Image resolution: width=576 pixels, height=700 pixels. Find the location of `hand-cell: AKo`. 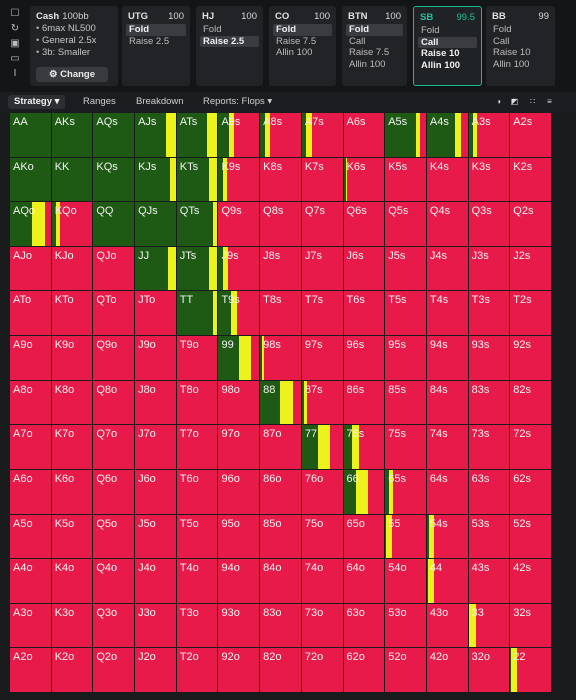

hand-cell: AKo is located at coordinates (31, 180).